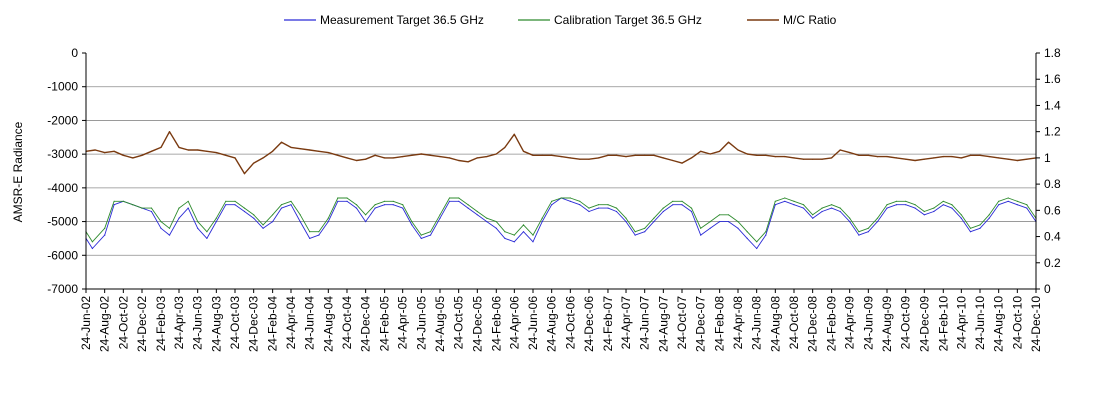 This screenshot has width=1113, height=400. Describe the element at coordinates (589, 324) in the screenshot. I see `x-tick-label: 24-Dec-06` at that location.